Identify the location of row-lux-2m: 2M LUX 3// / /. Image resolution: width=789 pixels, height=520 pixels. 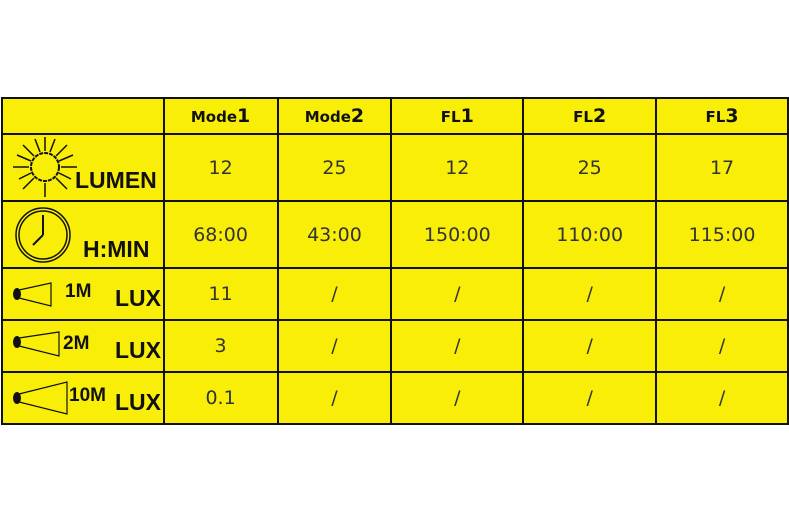
(395, 346).